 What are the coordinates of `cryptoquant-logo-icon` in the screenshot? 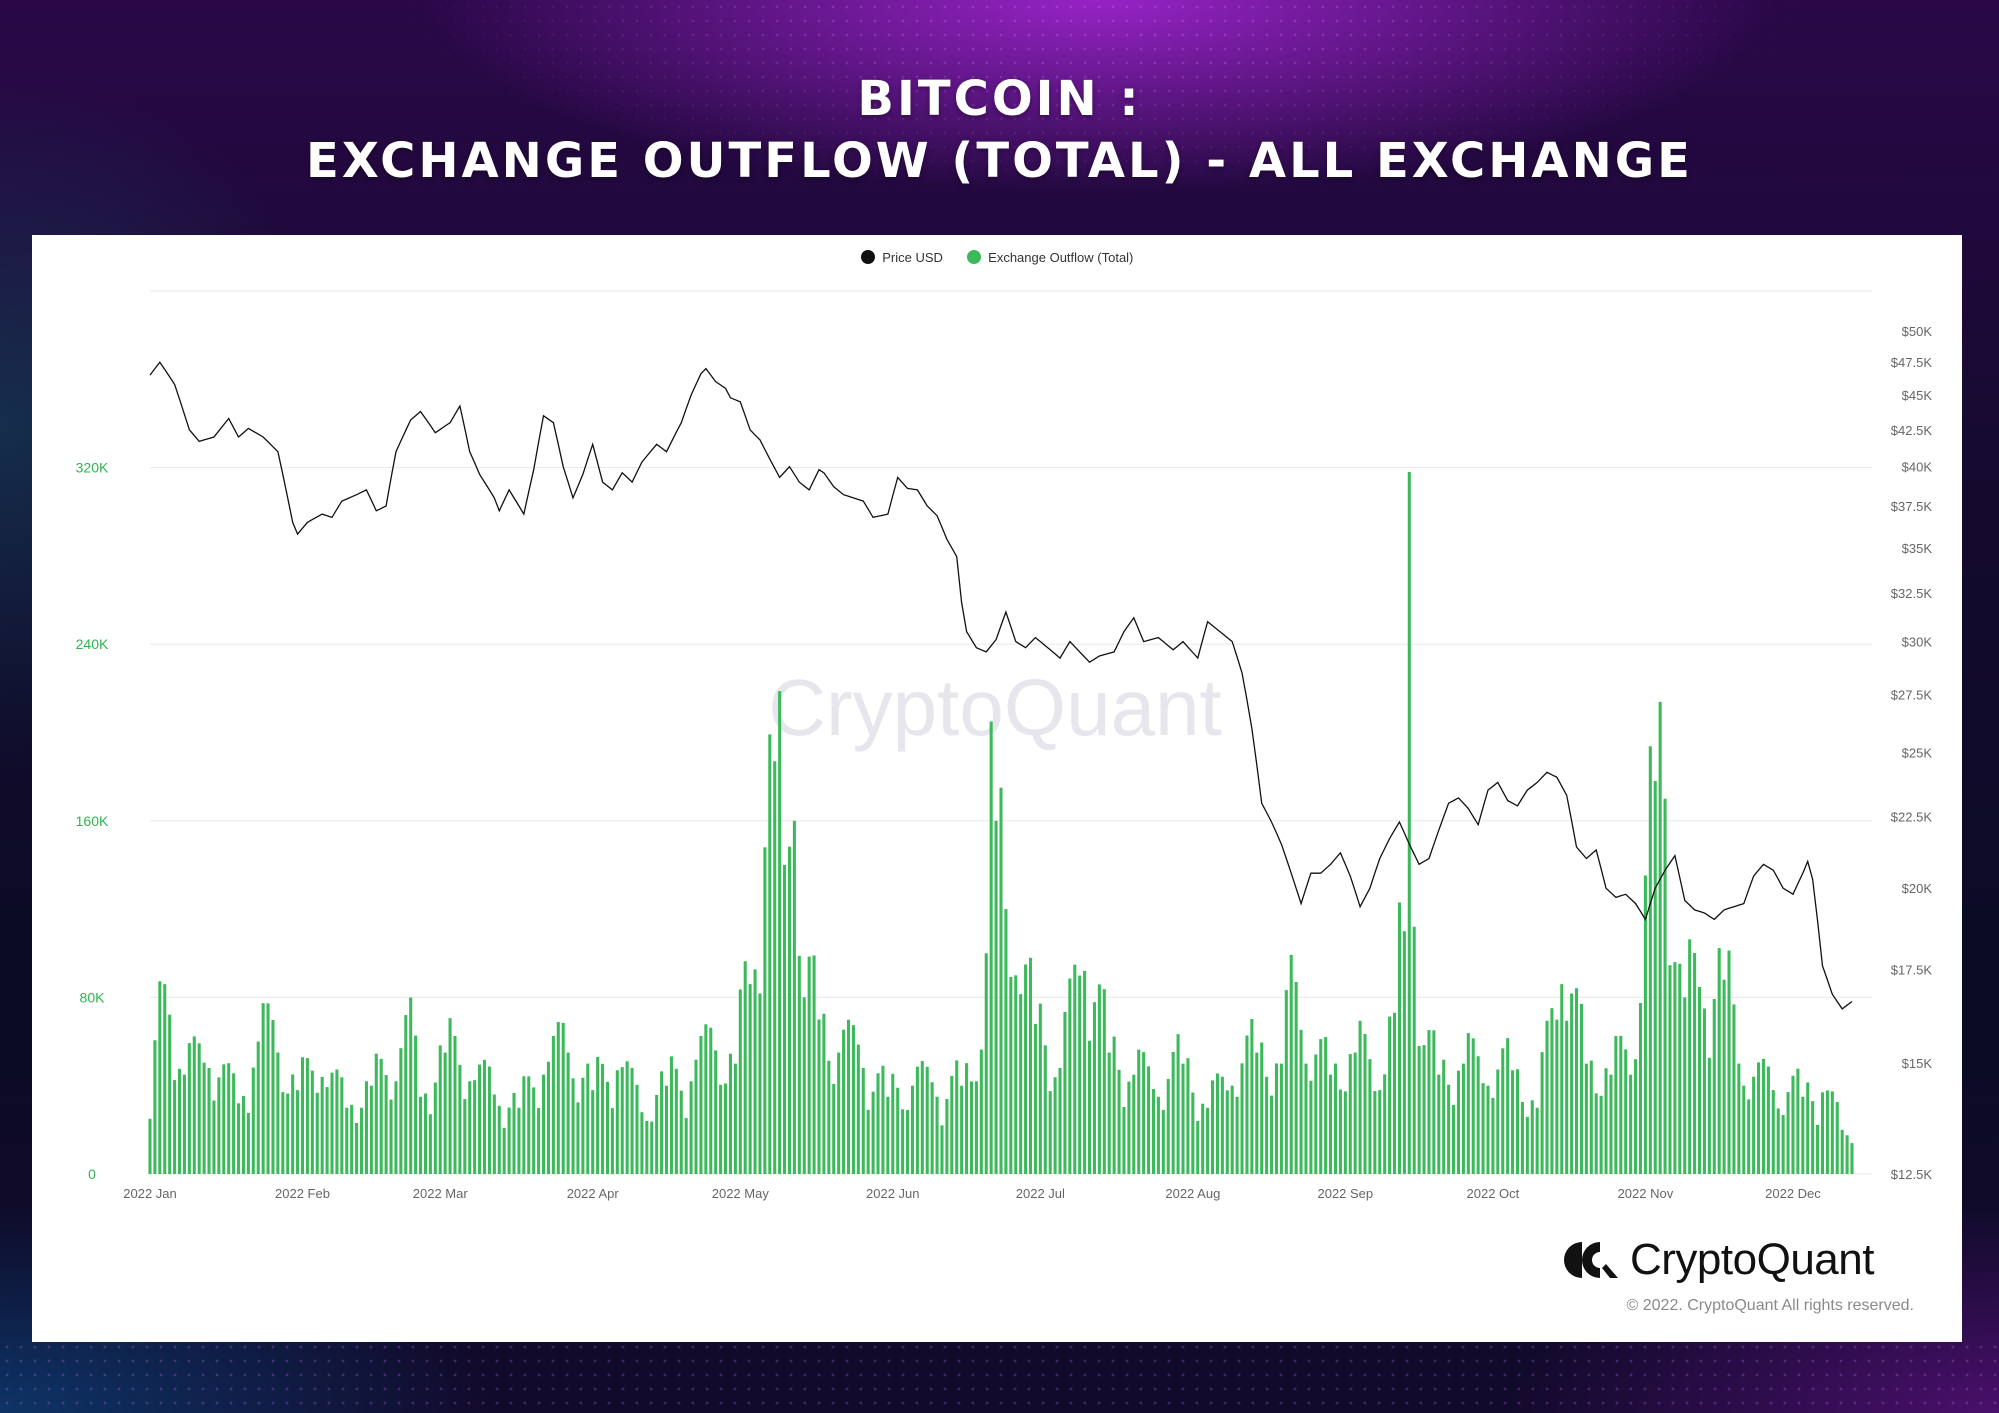 It's located at (1591, 1260).